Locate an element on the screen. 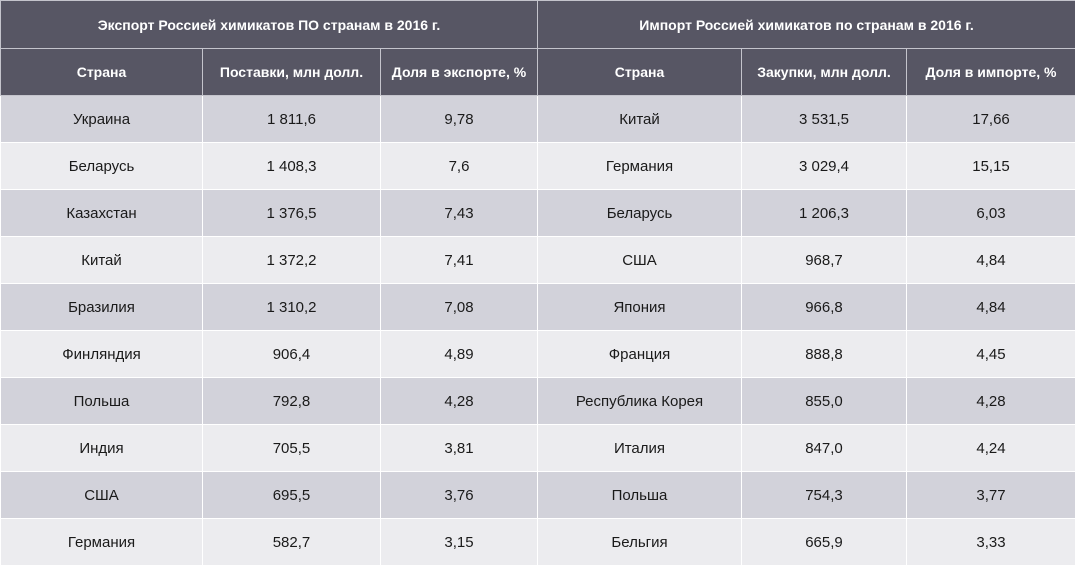 Image resolution: width=1075 pixels, height=566 pixels. export-share: 3,76 is located at coordinates (459, 495).